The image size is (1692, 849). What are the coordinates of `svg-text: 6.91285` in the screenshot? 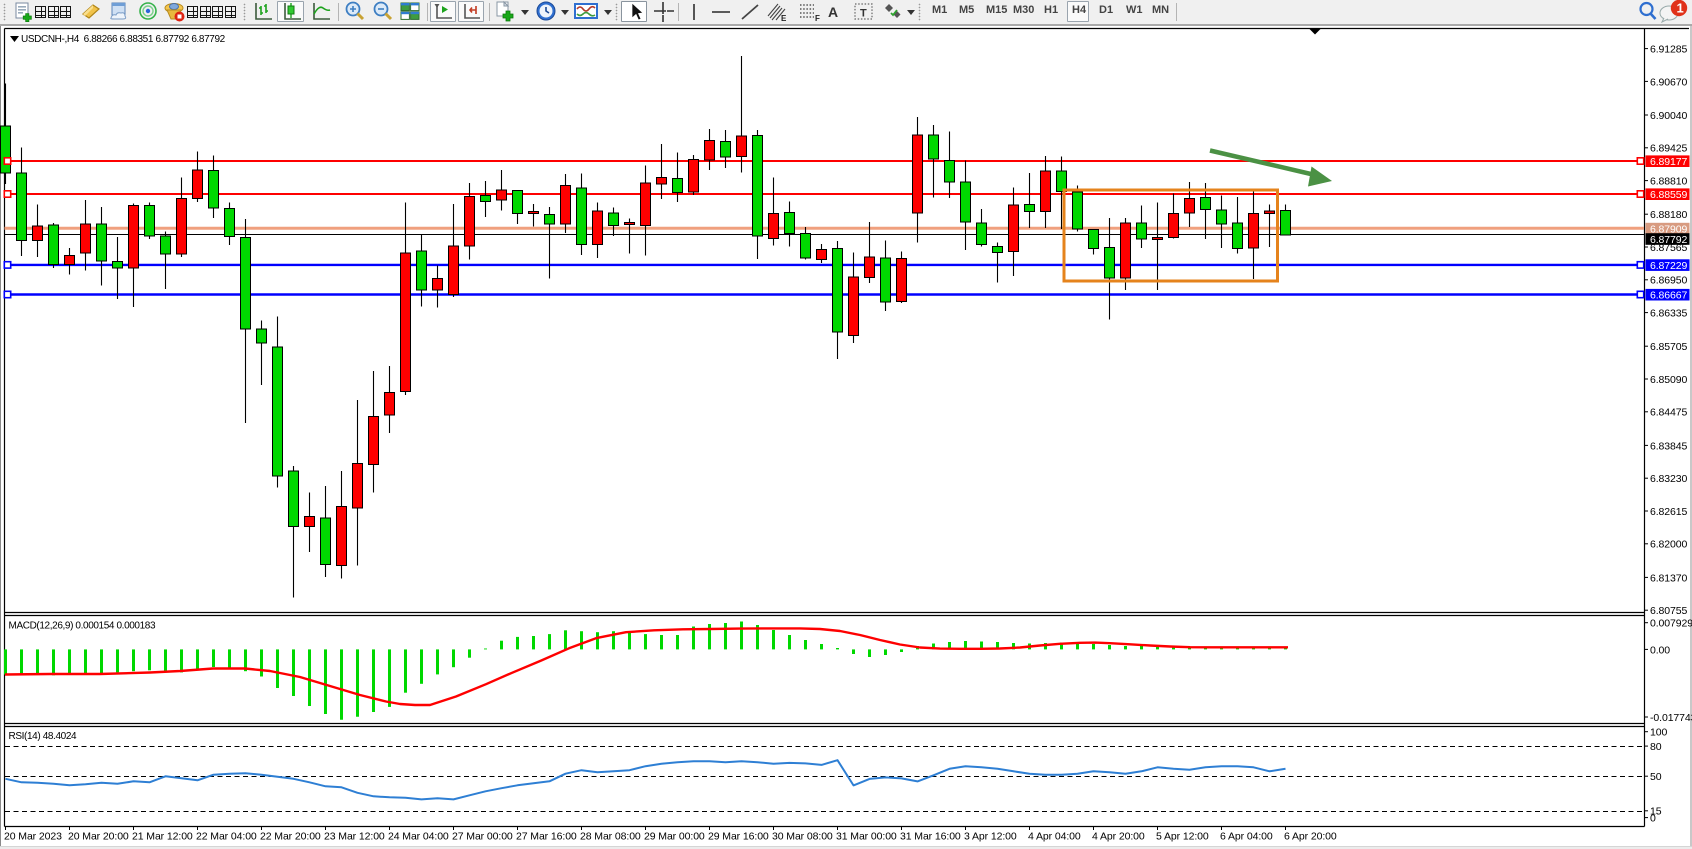 It's located at (1669, 50).